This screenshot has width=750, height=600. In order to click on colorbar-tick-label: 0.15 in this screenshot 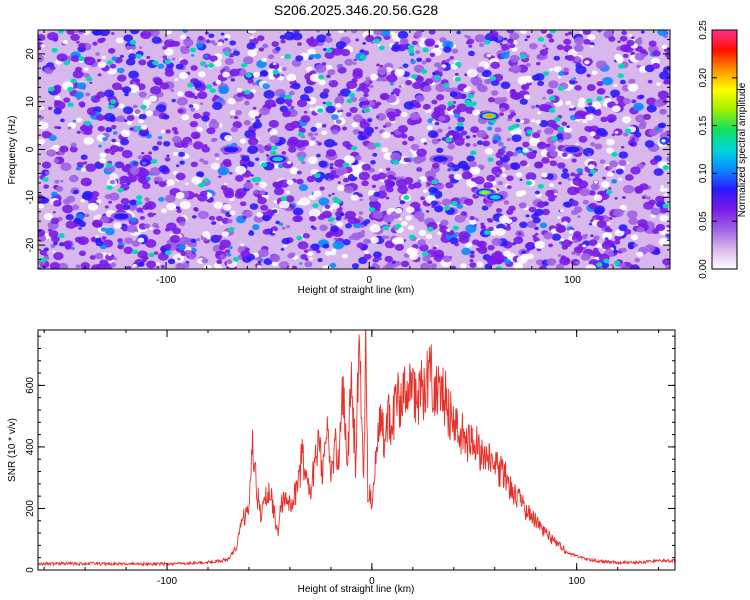, I will do `click(703, 125)`.